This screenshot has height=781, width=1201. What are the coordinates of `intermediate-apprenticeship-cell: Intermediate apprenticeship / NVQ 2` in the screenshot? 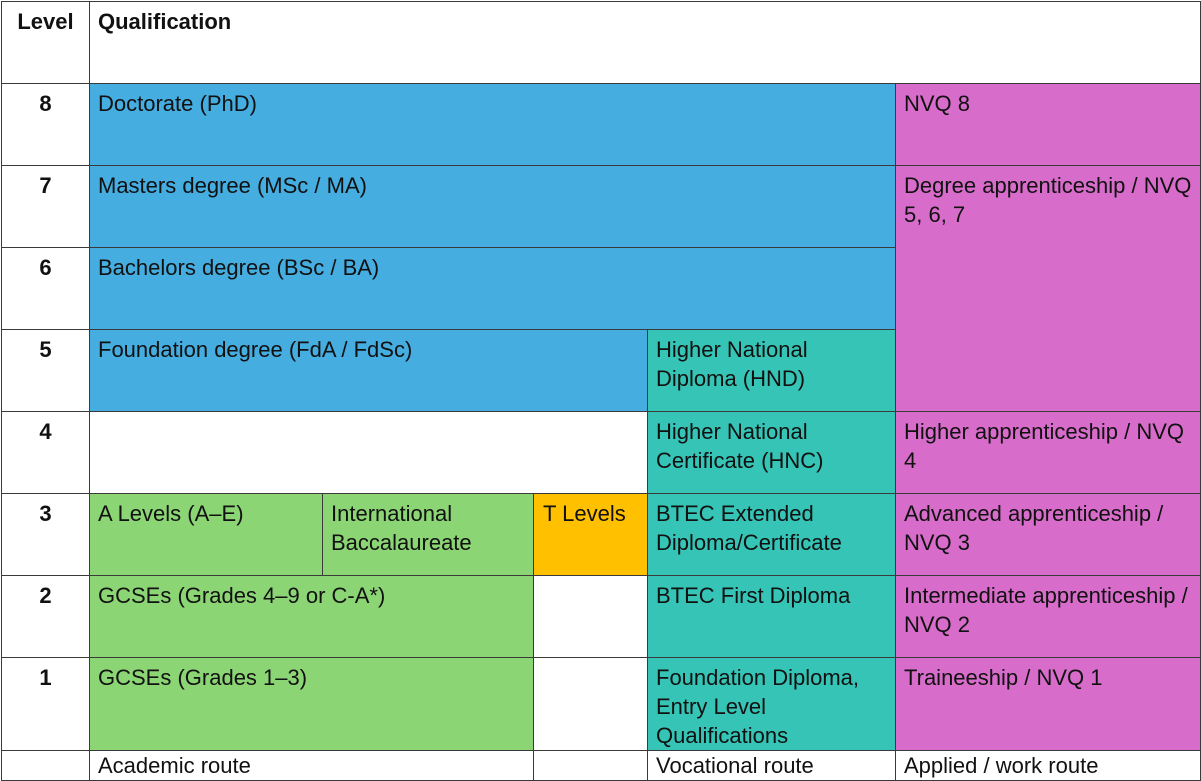 It's located at (1047, 616).